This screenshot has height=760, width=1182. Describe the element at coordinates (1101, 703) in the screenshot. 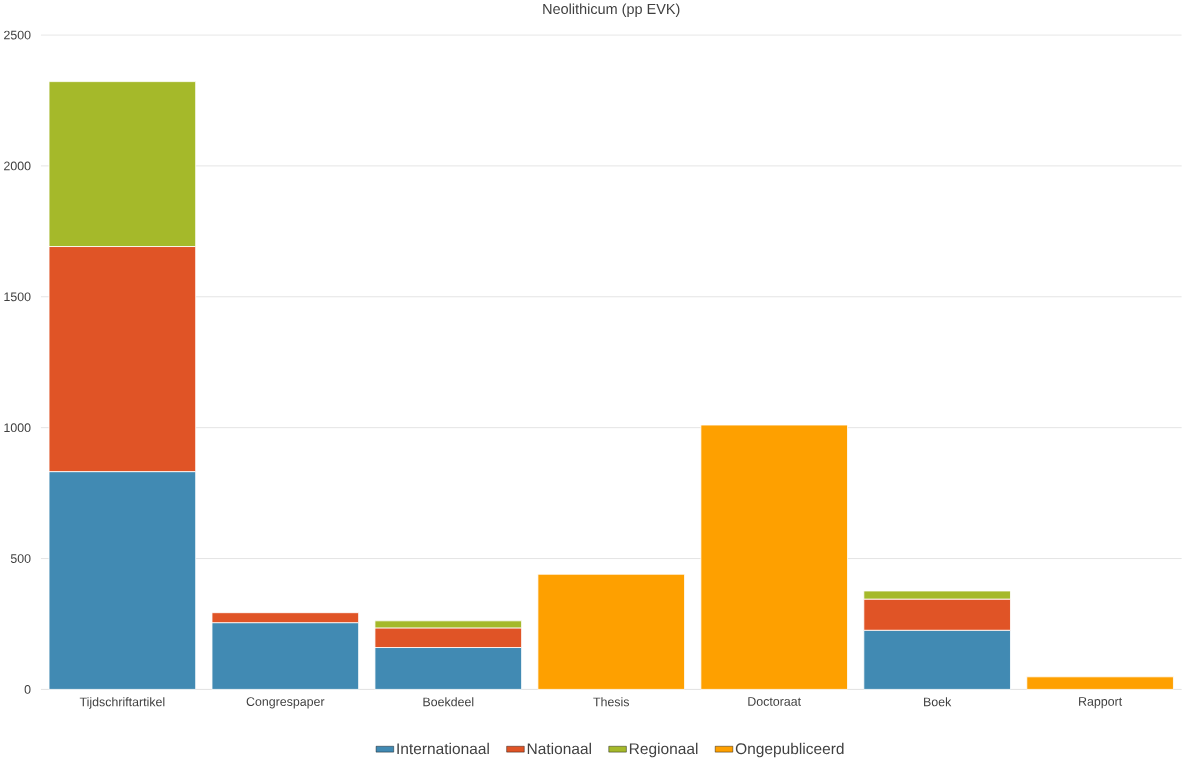

I see `x-tick-label: Rapport` at that location.